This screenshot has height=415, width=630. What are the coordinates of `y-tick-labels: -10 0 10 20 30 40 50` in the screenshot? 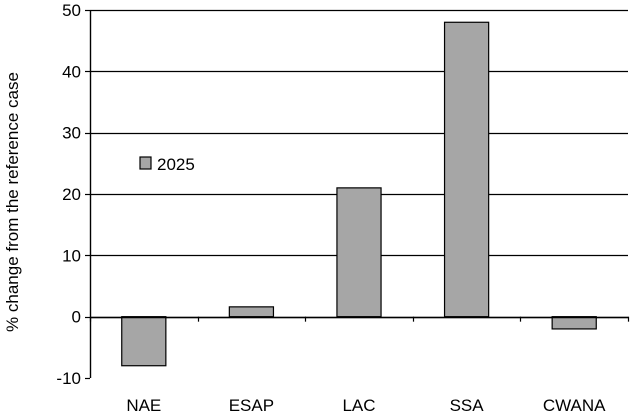 It's located at (68, 194).